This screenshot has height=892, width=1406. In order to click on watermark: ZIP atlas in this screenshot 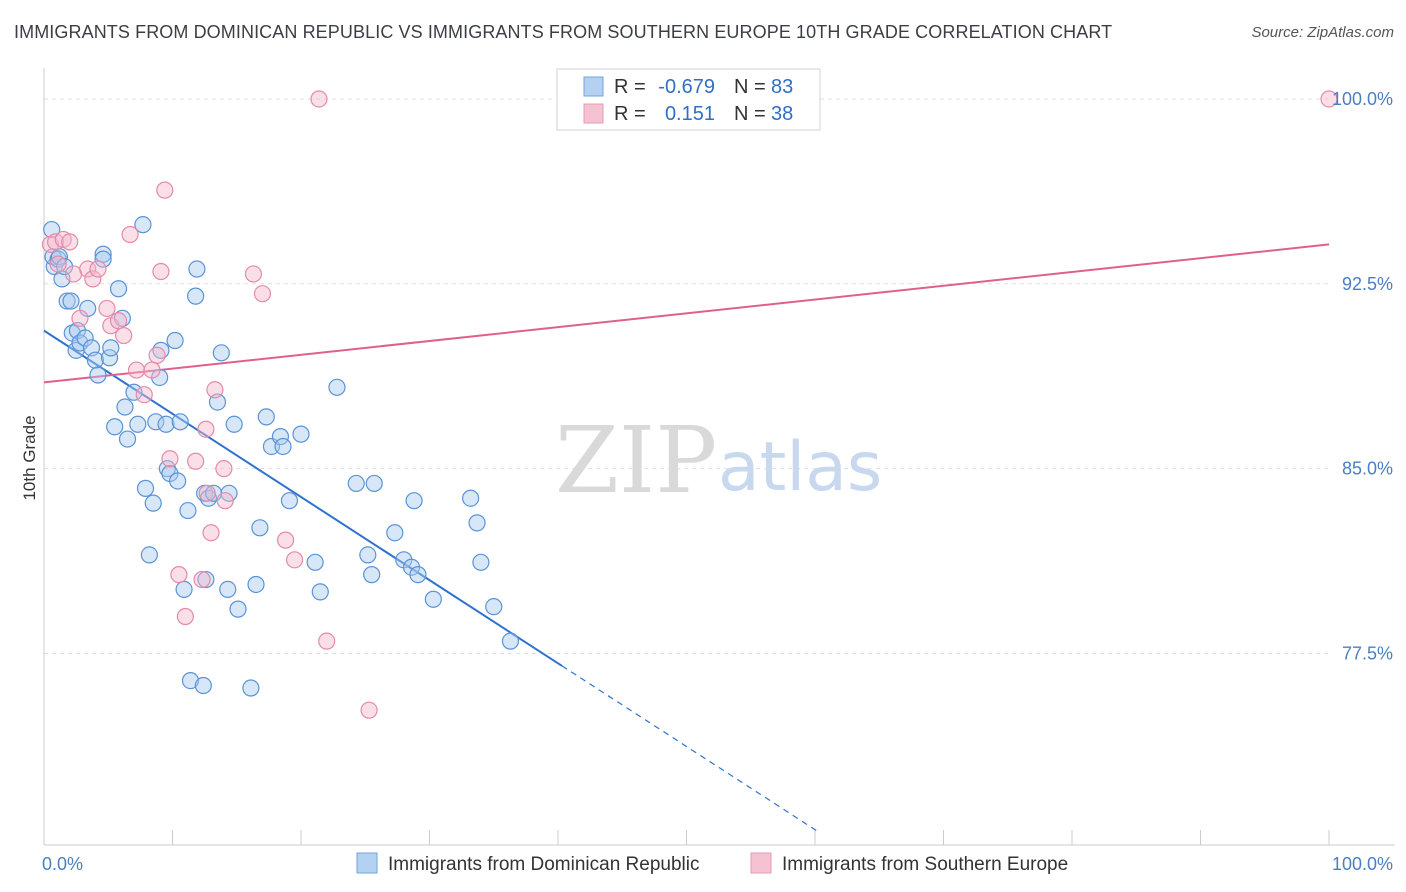, I will do `click(718, 460)`.